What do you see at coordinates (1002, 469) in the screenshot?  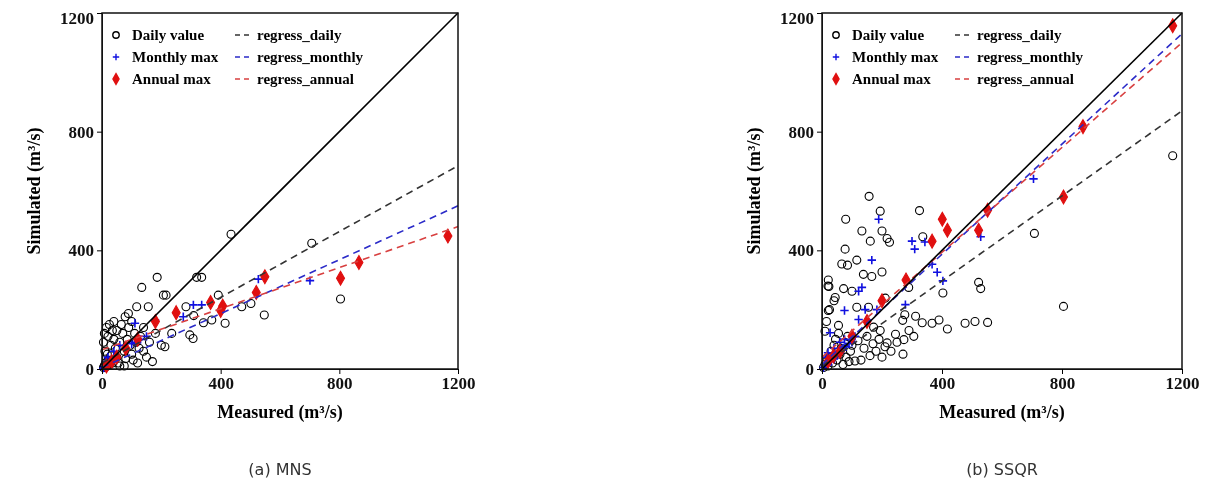 I see `text: (b) SSQR` at bounding box center [1002, 469].